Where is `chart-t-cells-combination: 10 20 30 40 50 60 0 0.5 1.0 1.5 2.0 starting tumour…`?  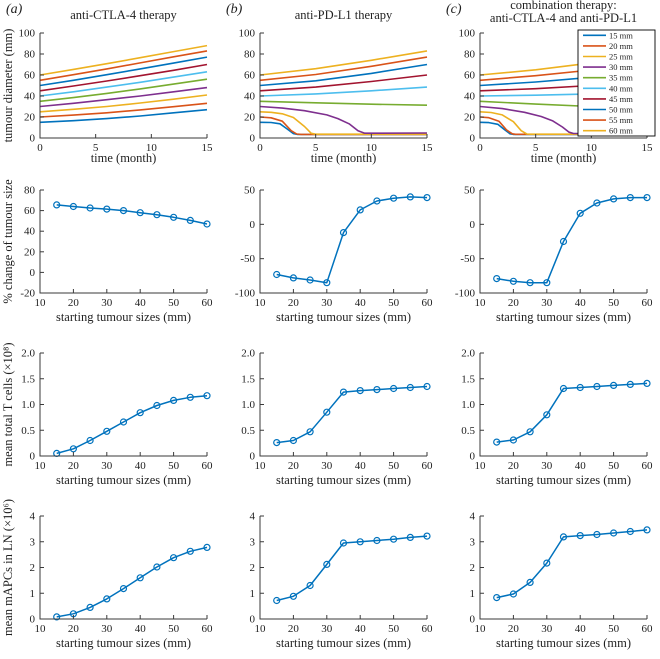 chart-t-cells-combination: 10 20 30 40 50 60 0 0.5 1.0 1.5 2.0 starting tumour… is located at coordinates (550, 414).